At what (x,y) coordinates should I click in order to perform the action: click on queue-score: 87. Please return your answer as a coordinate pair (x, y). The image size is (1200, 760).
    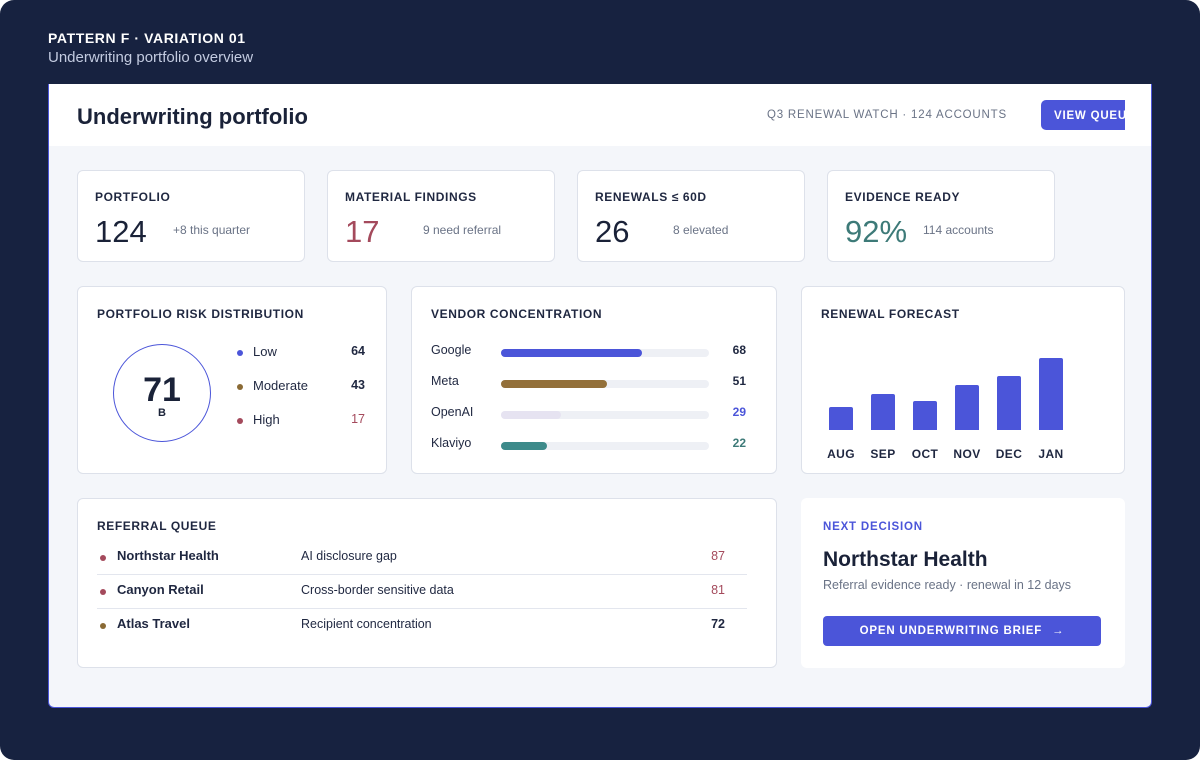
    Looking at the image, I should click on (718, 556).